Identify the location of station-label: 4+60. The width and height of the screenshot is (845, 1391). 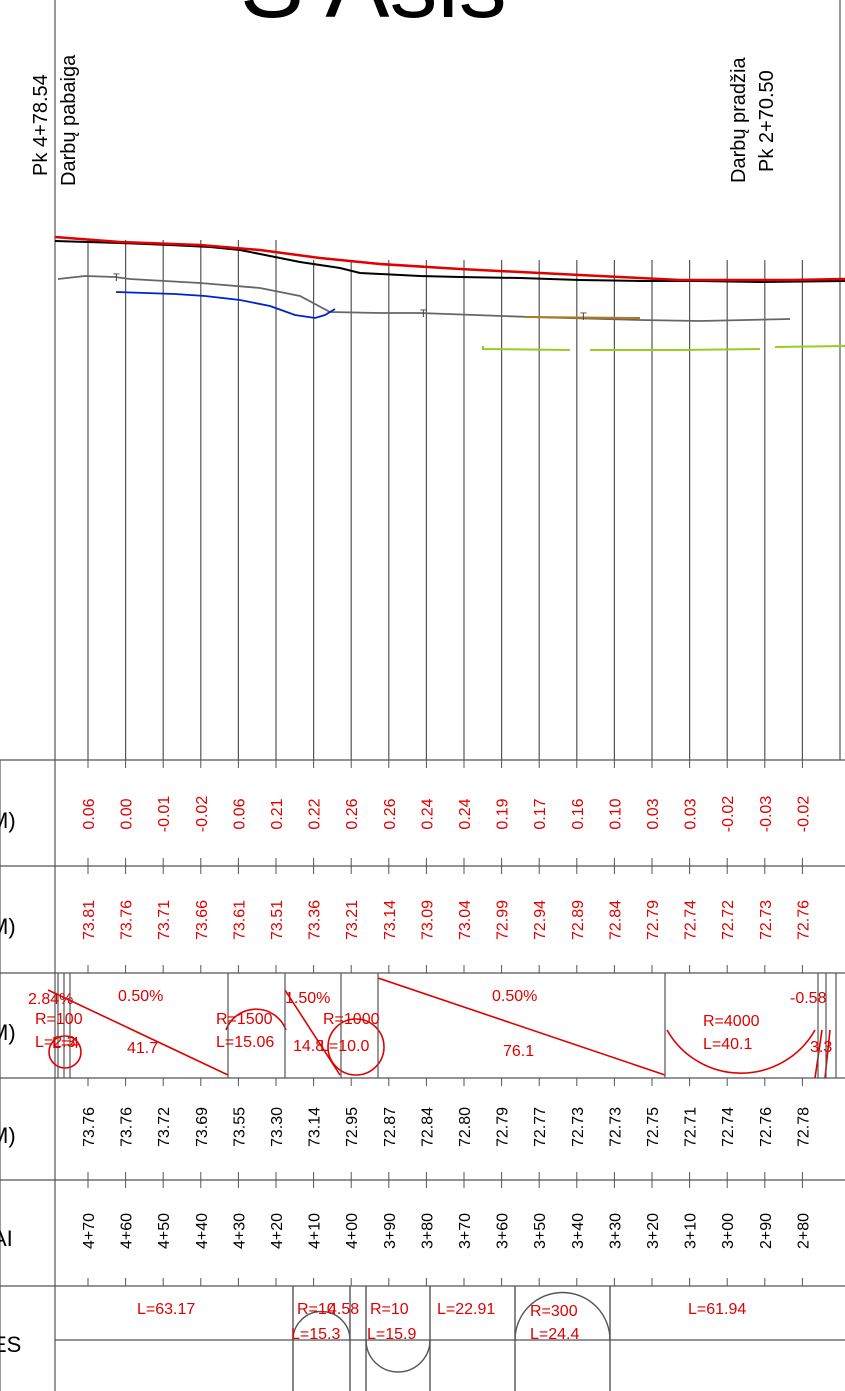
(127, 1231).